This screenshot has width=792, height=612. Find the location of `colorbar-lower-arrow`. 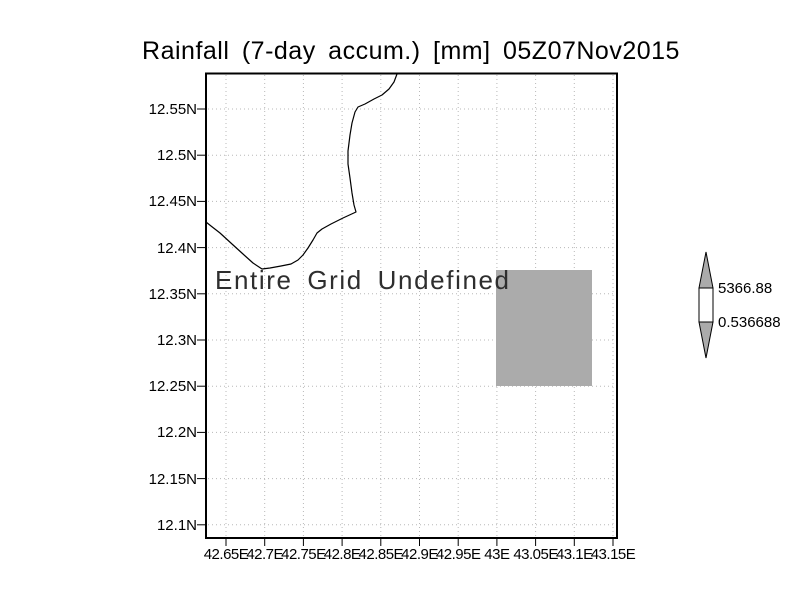

colorbar-lower-arrow is located at coordinates (706, 340).